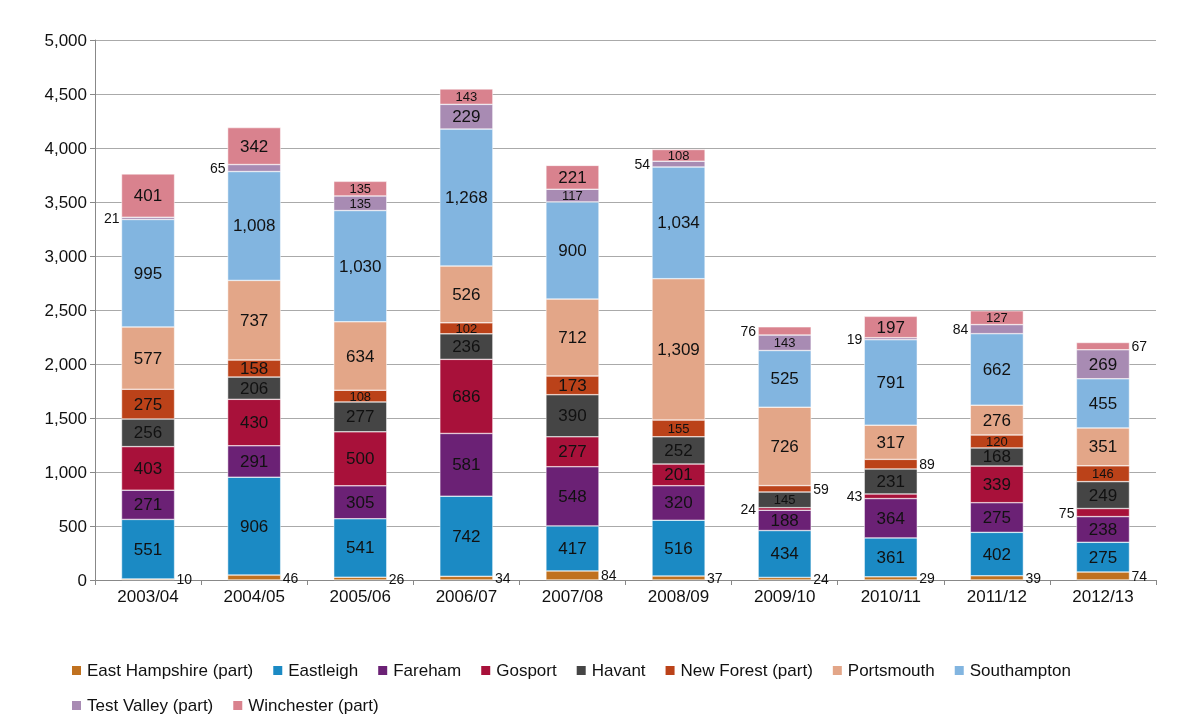 The image size is (1186, 727). What do you see at coordinates (466, 198) in the screenshot?
I see `data-label: 1,268` at bounding box center [466, 198].